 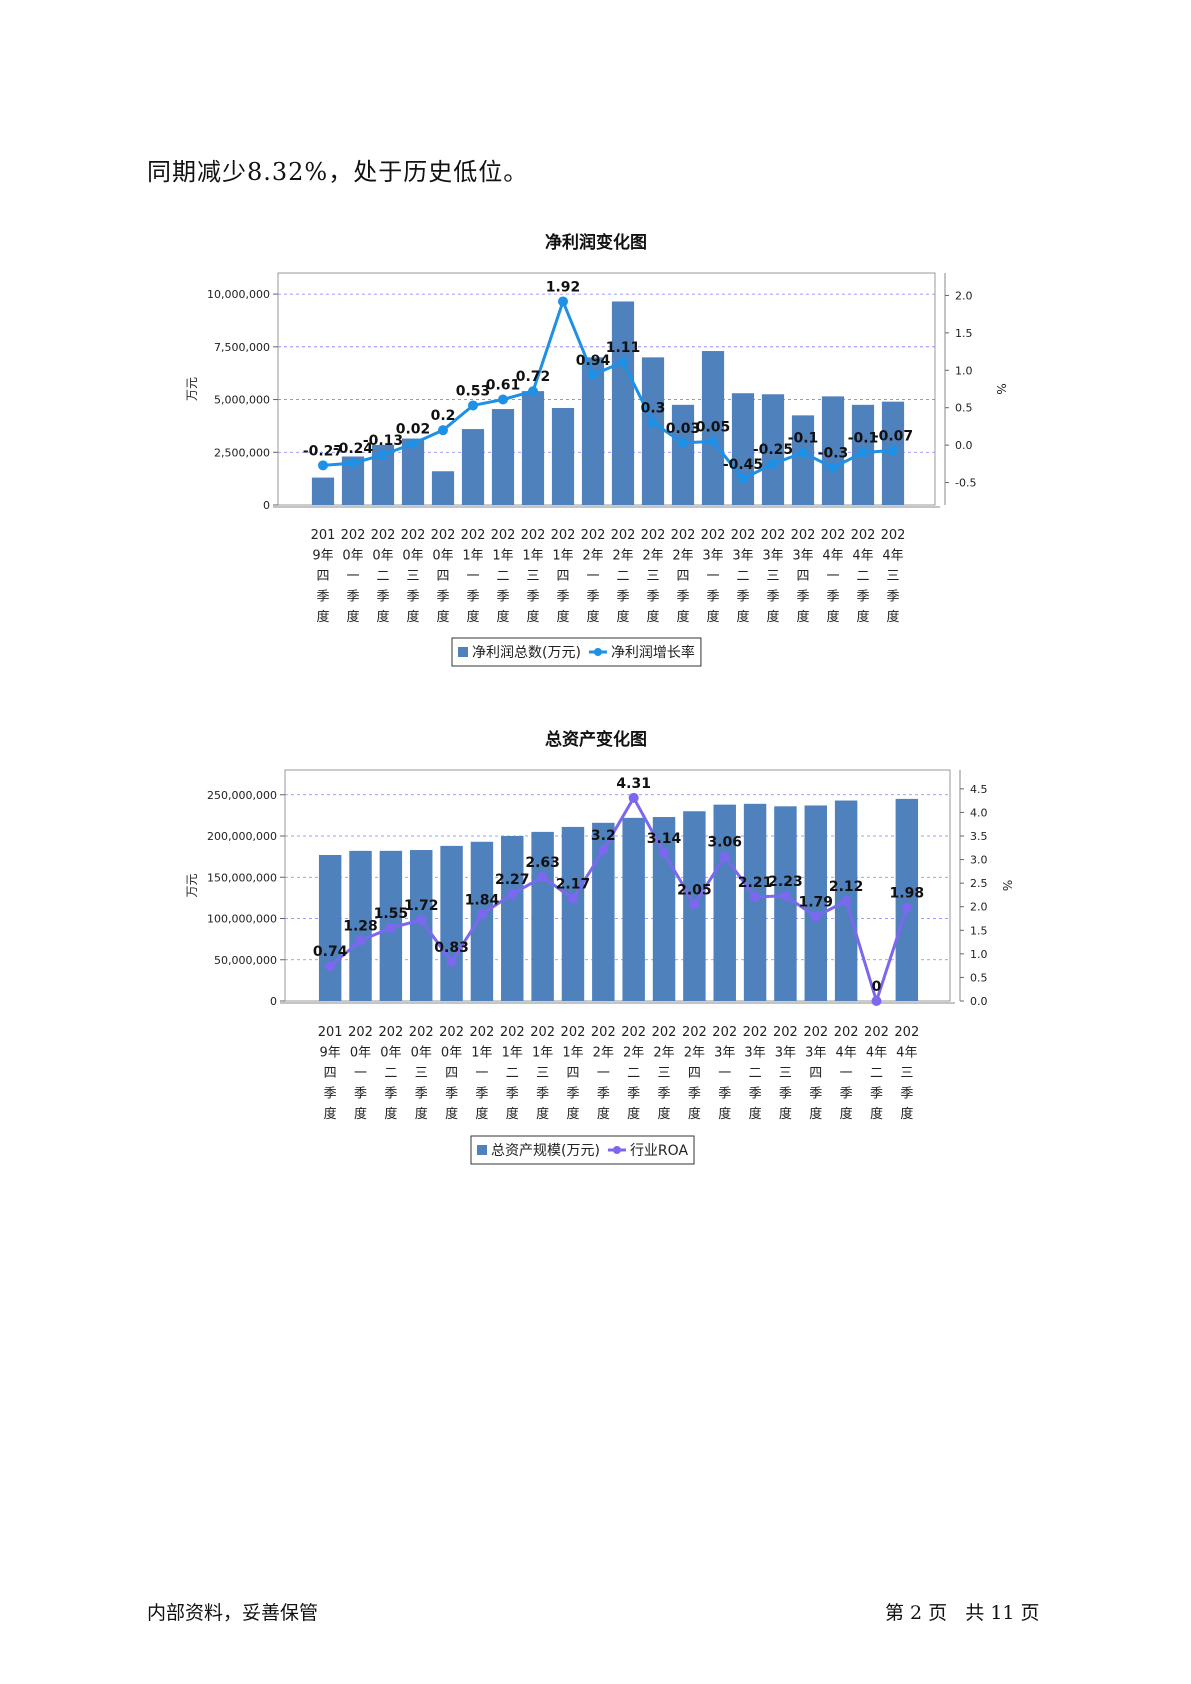 What do you see at coordinates (964, 408) in the screenshot?
I see `y2-tick-label: 0.5` at bounding box center [964, 408].